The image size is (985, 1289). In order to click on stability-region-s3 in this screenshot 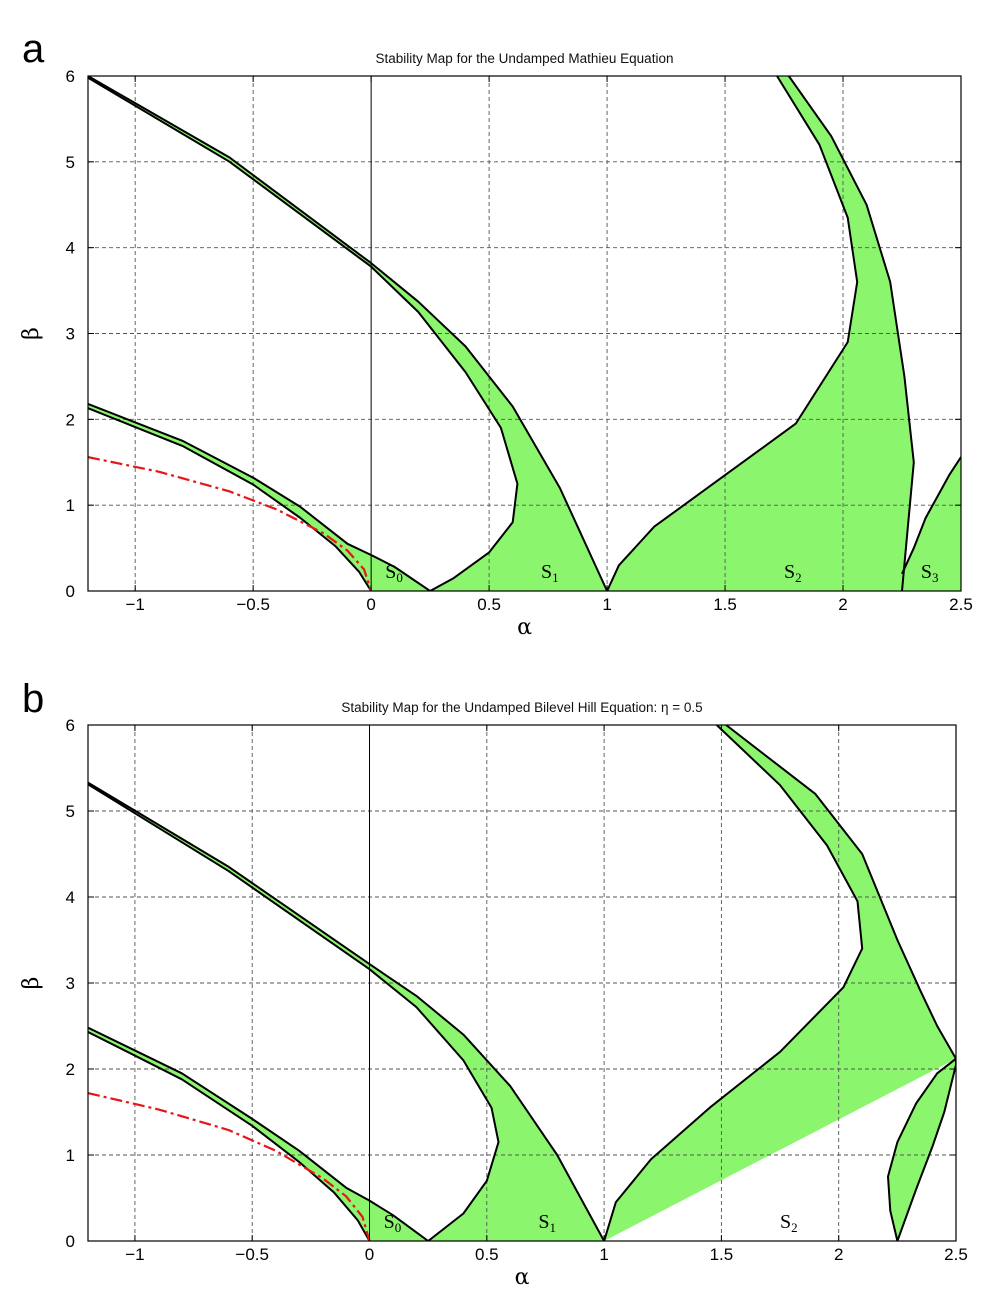, I will do `click(931, 524)`.